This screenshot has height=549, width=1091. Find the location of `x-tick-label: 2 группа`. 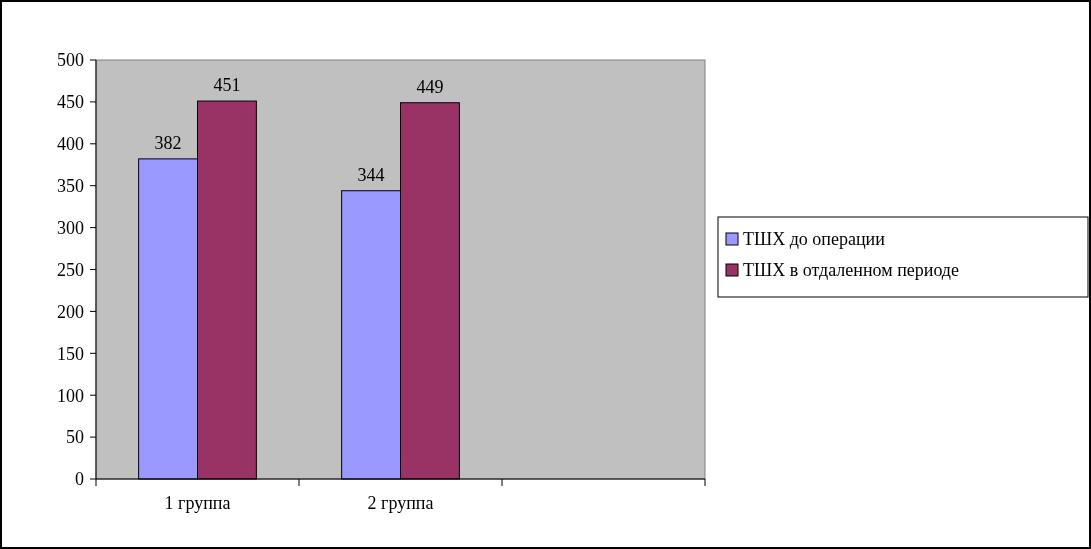

x-tick-label: 2 группа is located at coordinates (400, 503).